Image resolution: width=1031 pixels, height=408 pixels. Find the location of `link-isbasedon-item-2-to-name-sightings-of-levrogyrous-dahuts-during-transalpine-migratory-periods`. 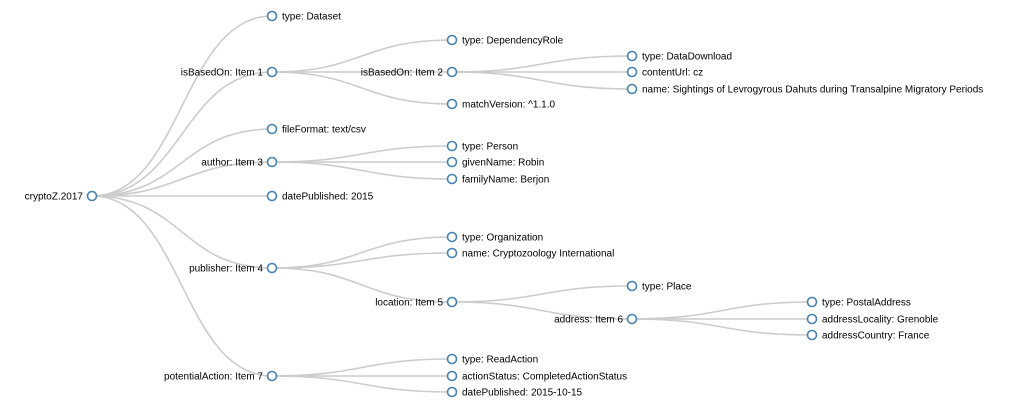

link-isbasedon-item-2-to-name-sightings-of-levrogyrous-dahuts-during-transalpine-migratory-periods is located at coordinates (542, 80).